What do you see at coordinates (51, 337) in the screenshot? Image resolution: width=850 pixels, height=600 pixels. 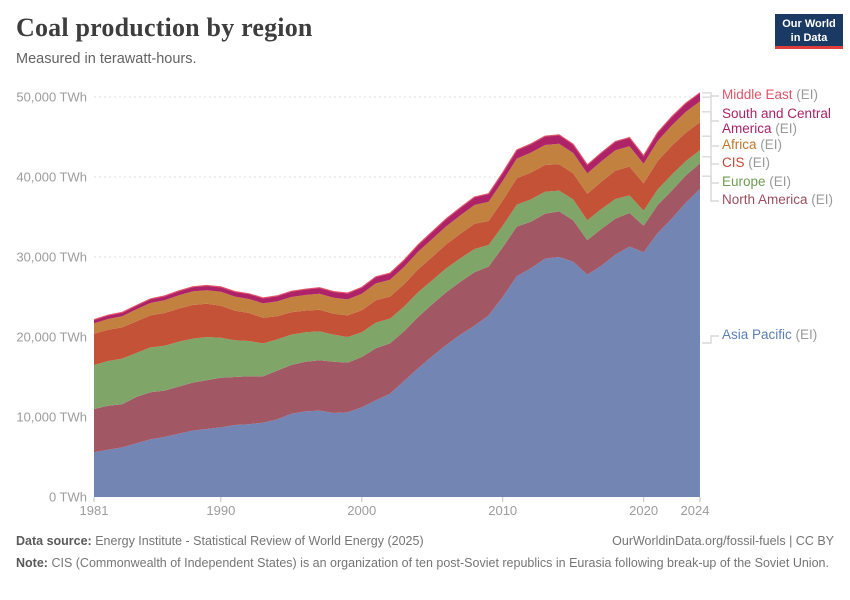 I see `y-axis-tick-label: 20,000 TWh` at bounding box center [51, 337].